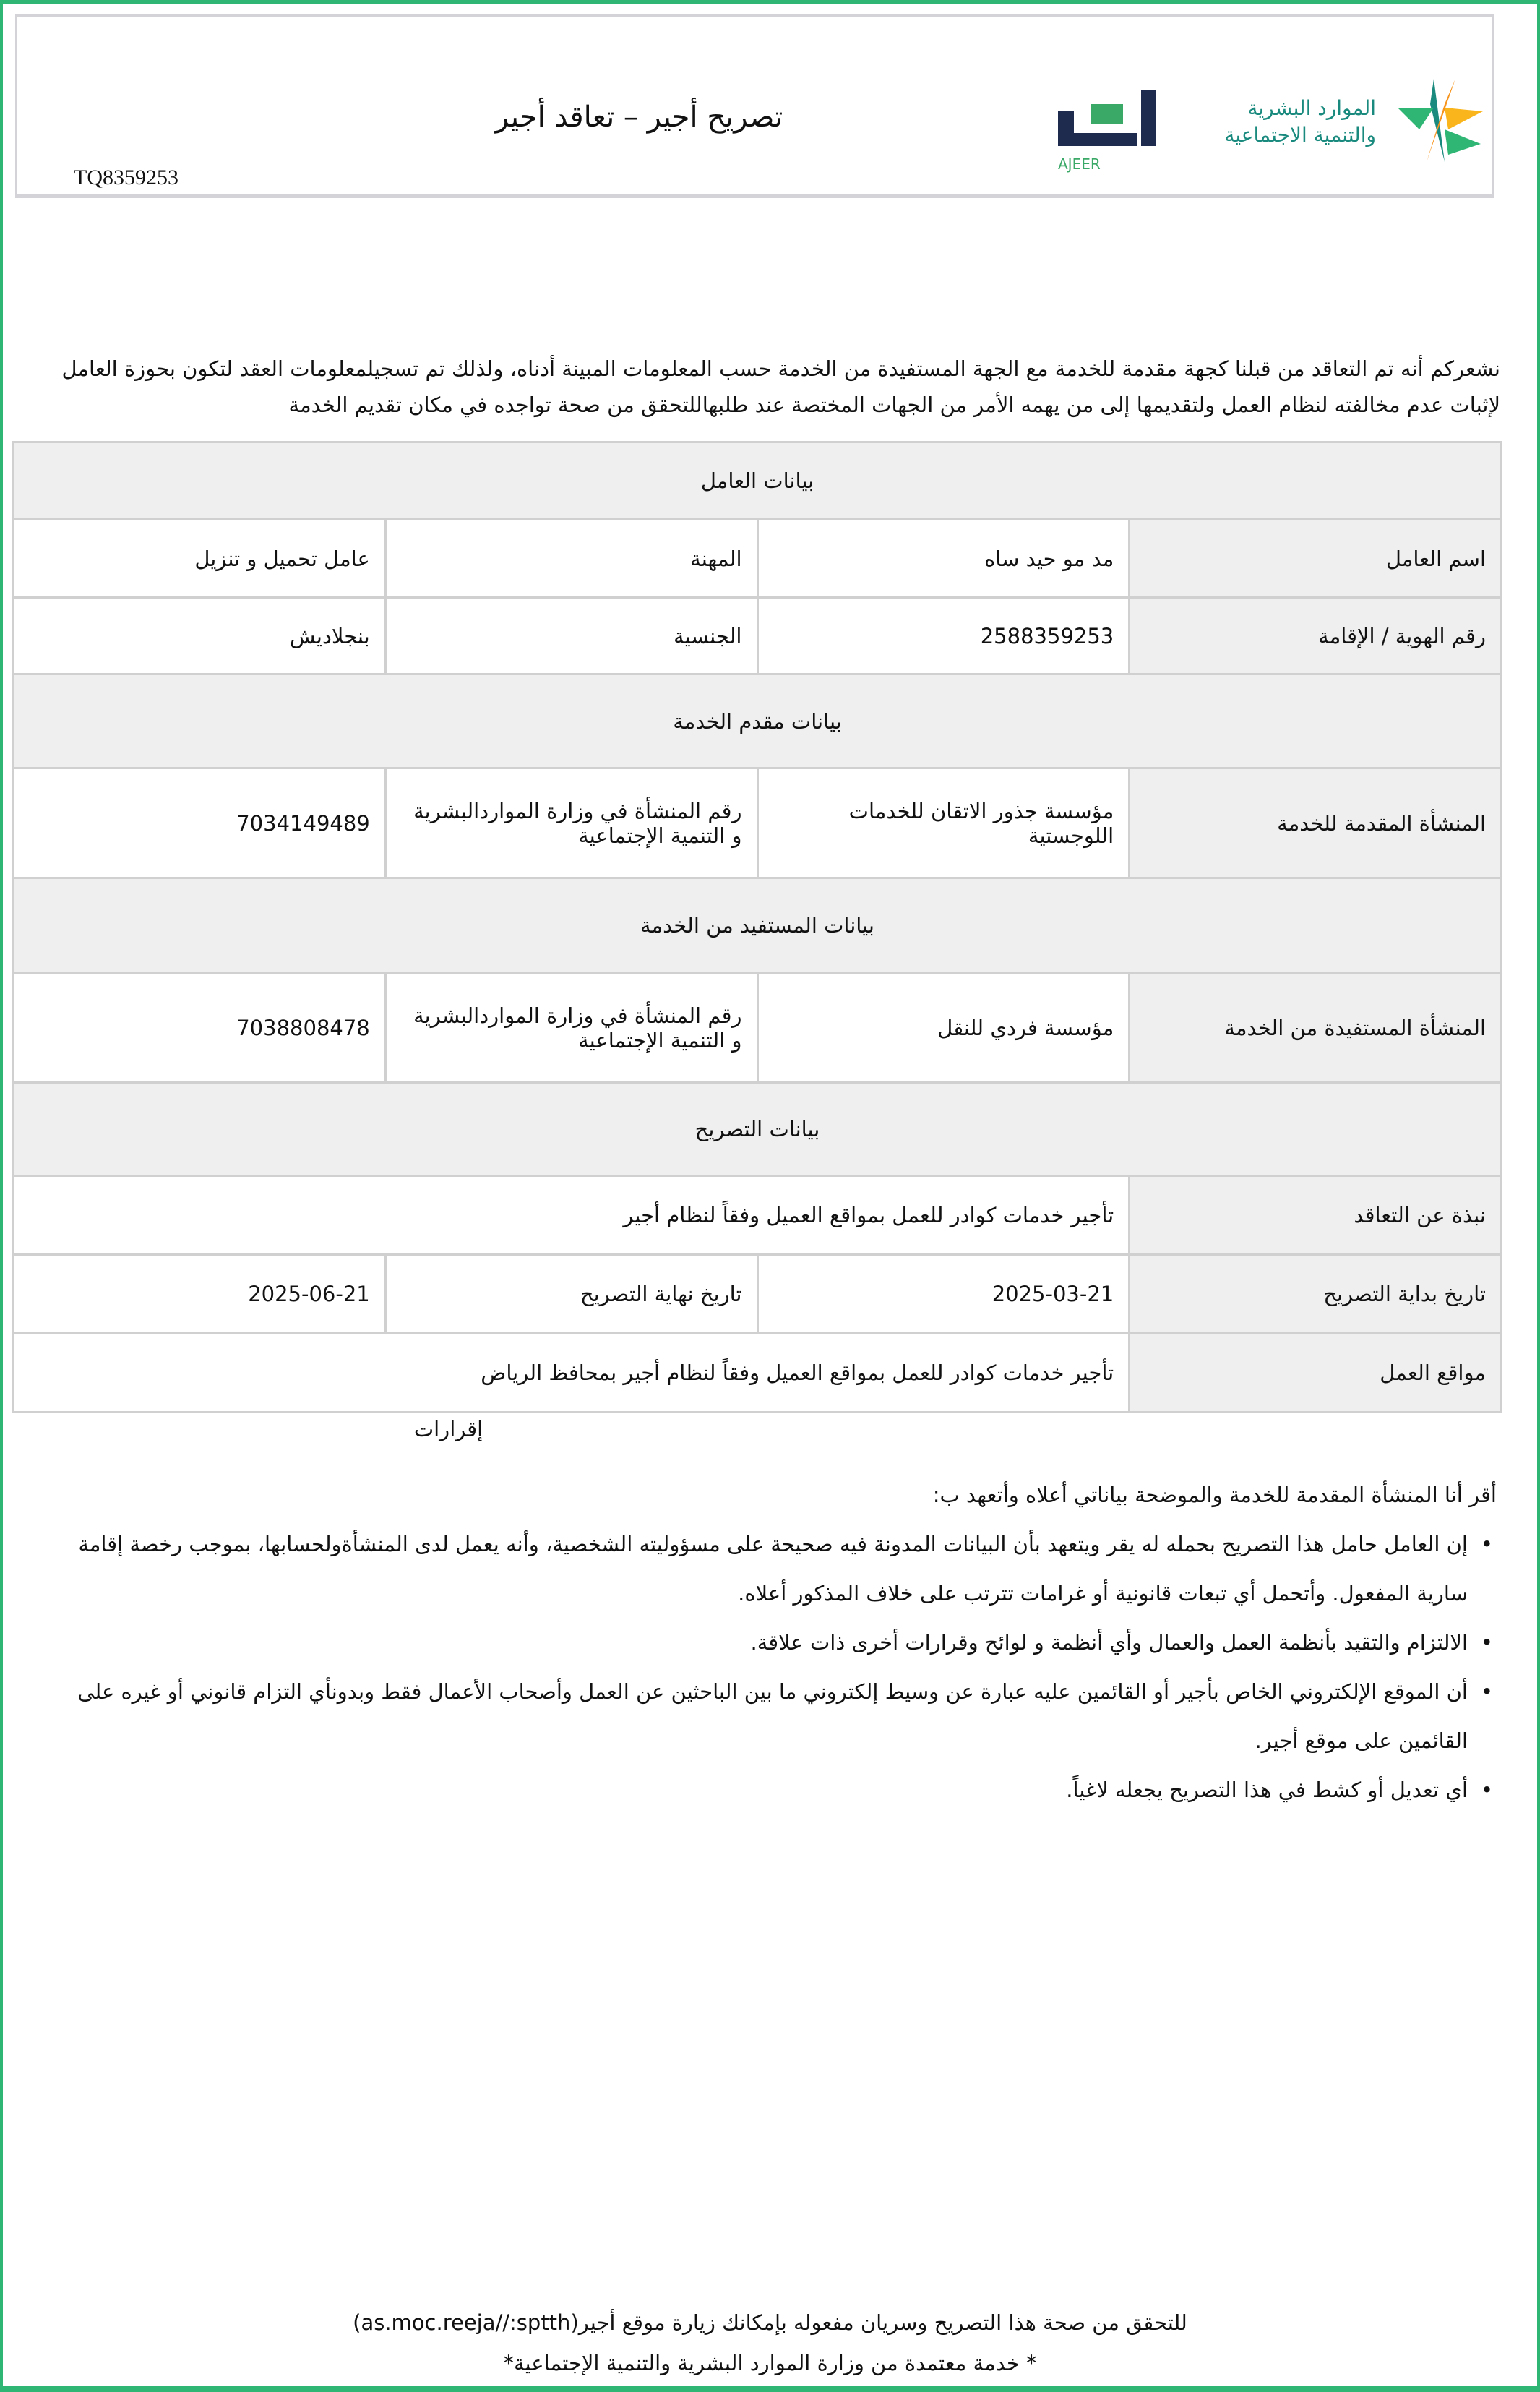 The height and width of the screenshot is (2392, 1540). I want to click on ministry-logo: الموارد البشرية والتنمية الاجتماعية, so click(1353, 120).